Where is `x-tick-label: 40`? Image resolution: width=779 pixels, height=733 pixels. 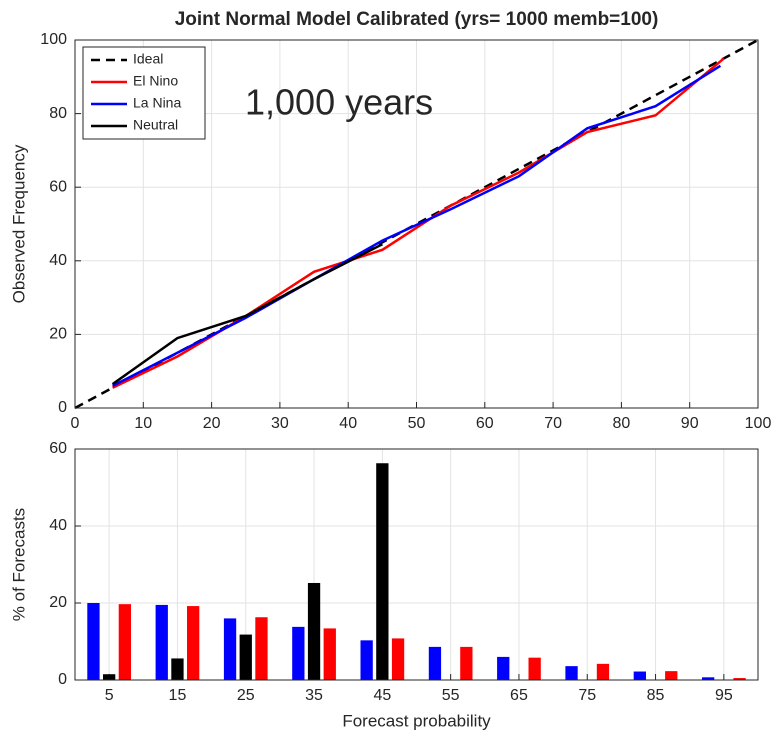
x-tick-label: 40 is located at coordinates (348, 423).